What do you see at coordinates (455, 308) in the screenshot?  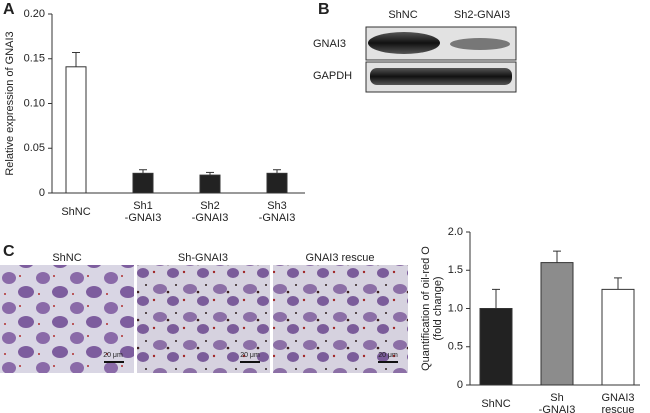 I see `y-tick-label: 1.0` at bounding box center [455, 308].